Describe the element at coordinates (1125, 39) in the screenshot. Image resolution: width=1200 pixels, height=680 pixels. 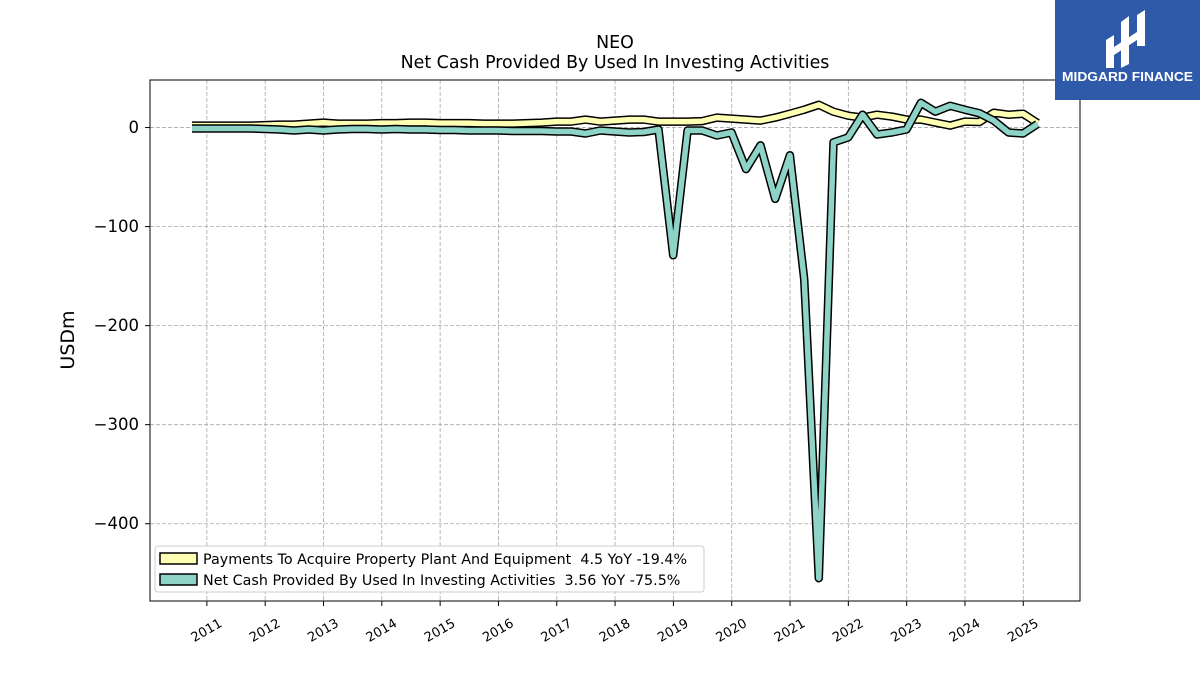
I see `midgard-logo-icon` at that location.